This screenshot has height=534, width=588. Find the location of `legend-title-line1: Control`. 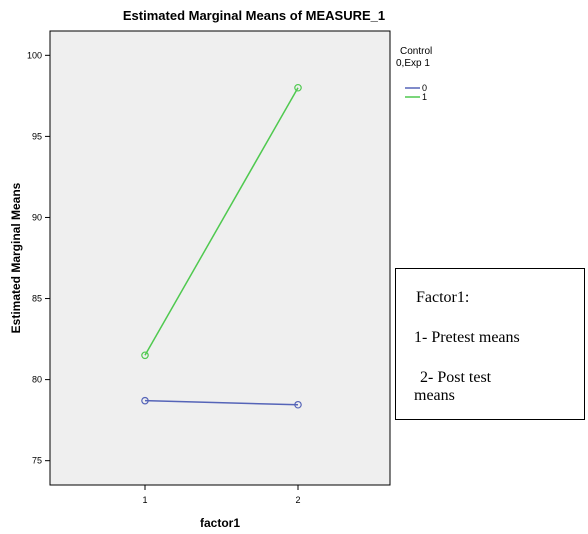

legend-title-line1: Control is located at coordinates (416, 51).